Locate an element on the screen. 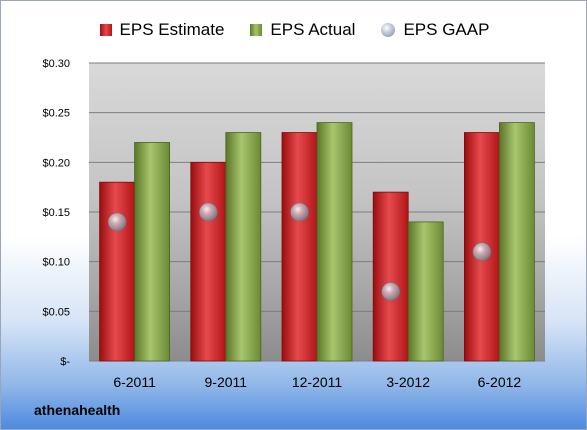  legend-label-estimate: EPS Estimate is located at coordinates (172, 29).